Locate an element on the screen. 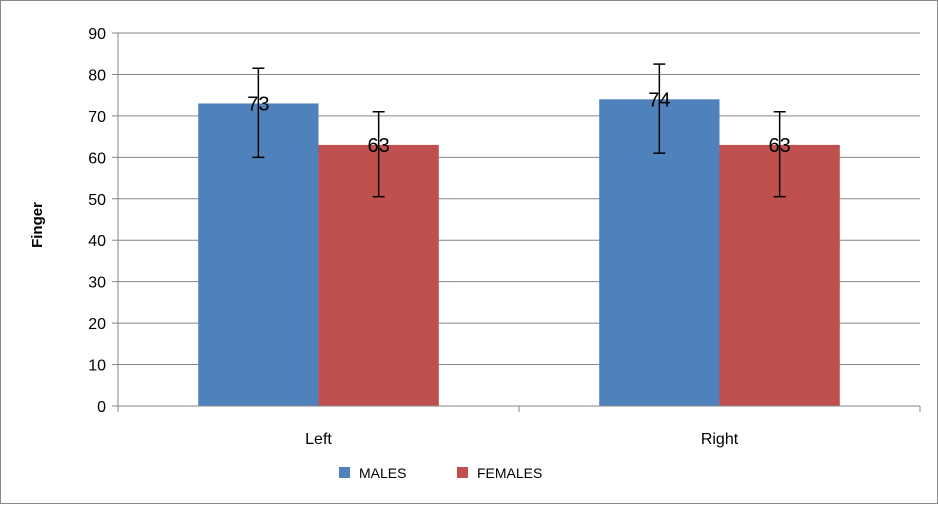  x-tick-label: Right is located at coordinates (720, 439).